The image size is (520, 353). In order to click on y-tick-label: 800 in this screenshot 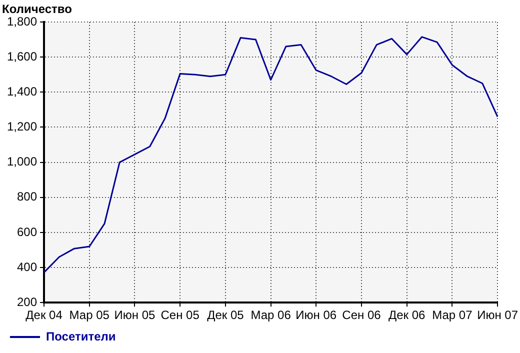, I will do `click(27, 197)`.